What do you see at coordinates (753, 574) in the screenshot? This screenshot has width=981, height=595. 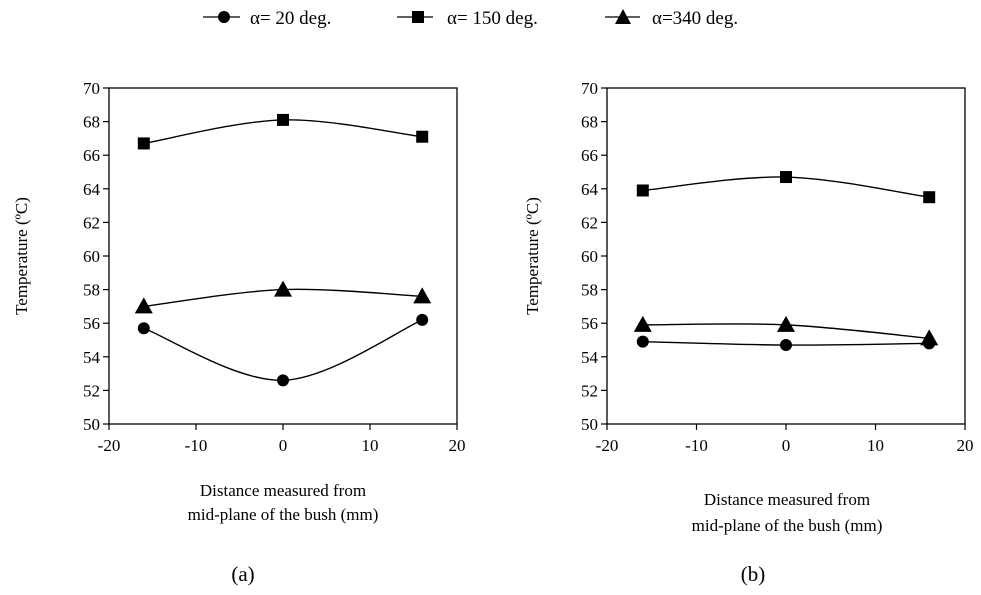 I see `panel-label: (b)` at bounding box center [753, 574].